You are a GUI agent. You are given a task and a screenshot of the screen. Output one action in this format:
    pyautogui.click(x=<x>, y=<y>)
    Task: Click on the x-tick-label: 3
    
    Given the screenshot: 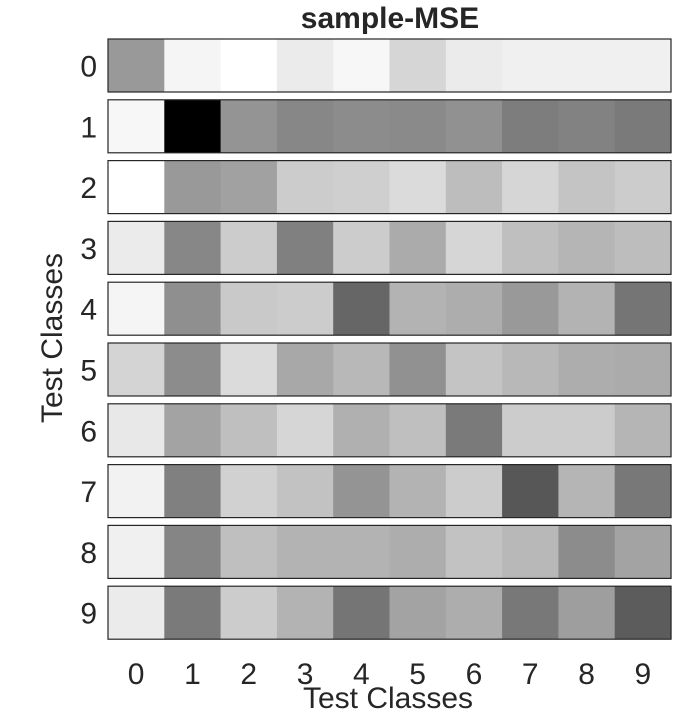 What is the action you would take?
    pyautogui.click(x=305, y=674)
    